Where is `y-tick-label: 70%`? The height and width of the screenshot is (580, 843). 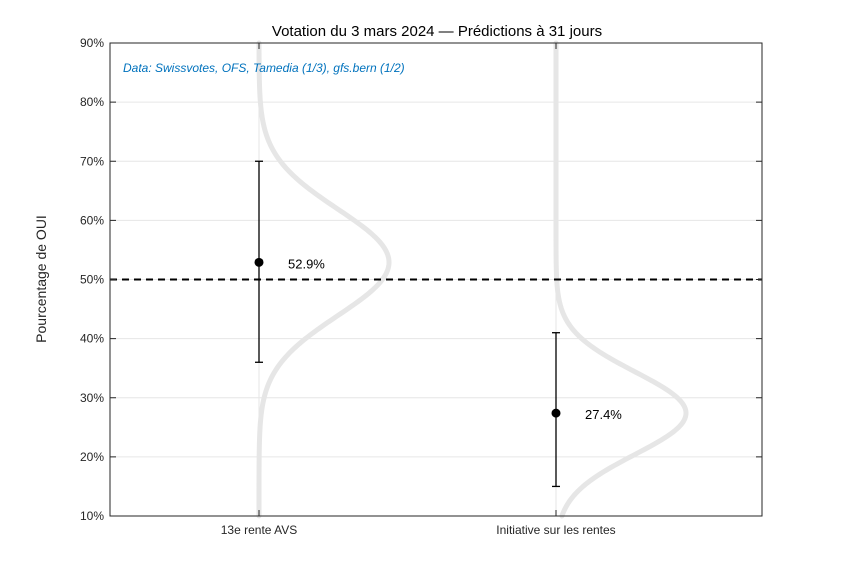 y-tick-label: 70% is located at coordinates (92, 161).